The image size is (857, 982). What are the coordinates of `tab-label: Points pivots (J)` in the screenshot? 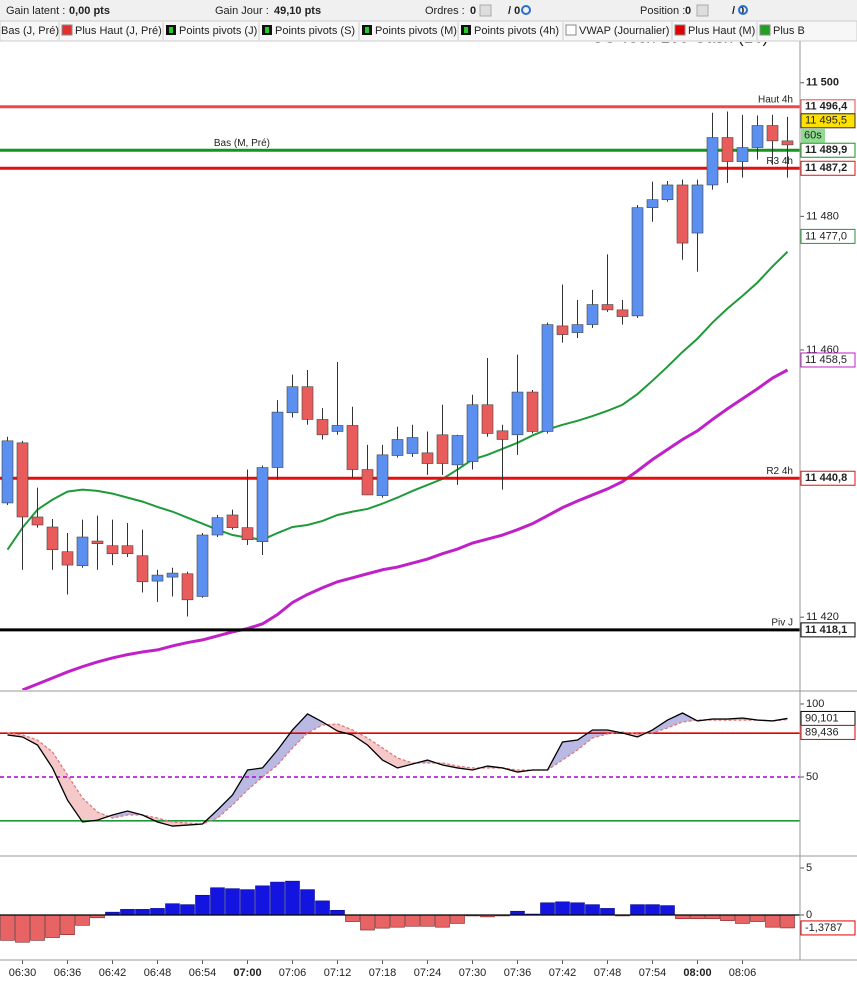 It's located at (218, 31).